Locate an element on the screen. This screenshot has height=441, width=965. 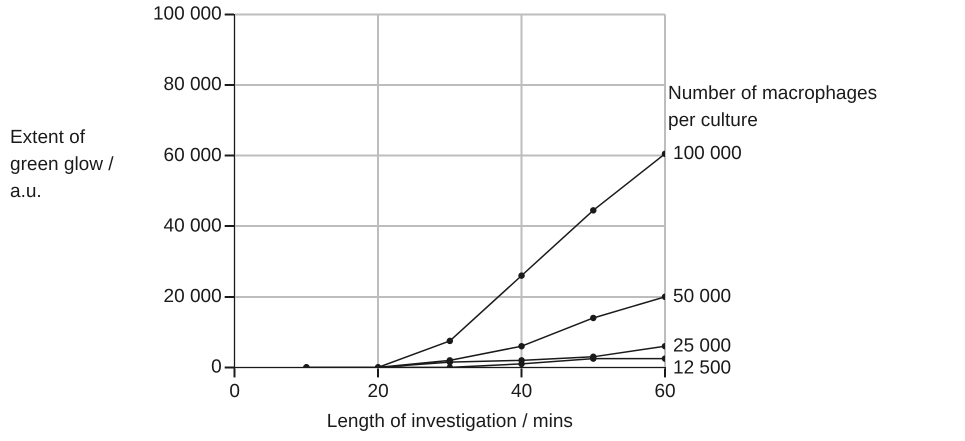
y-axis-title: Extent of green glow / a.u. is located at coordinates (62, 165).